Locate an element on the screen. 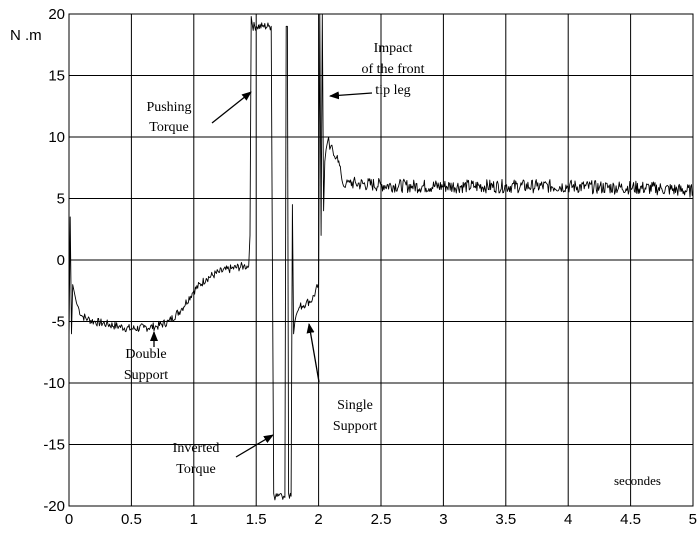 The height and width of the screenshot is (533, 697). y-tick-label: 0 is located at coordinates (61, 260).